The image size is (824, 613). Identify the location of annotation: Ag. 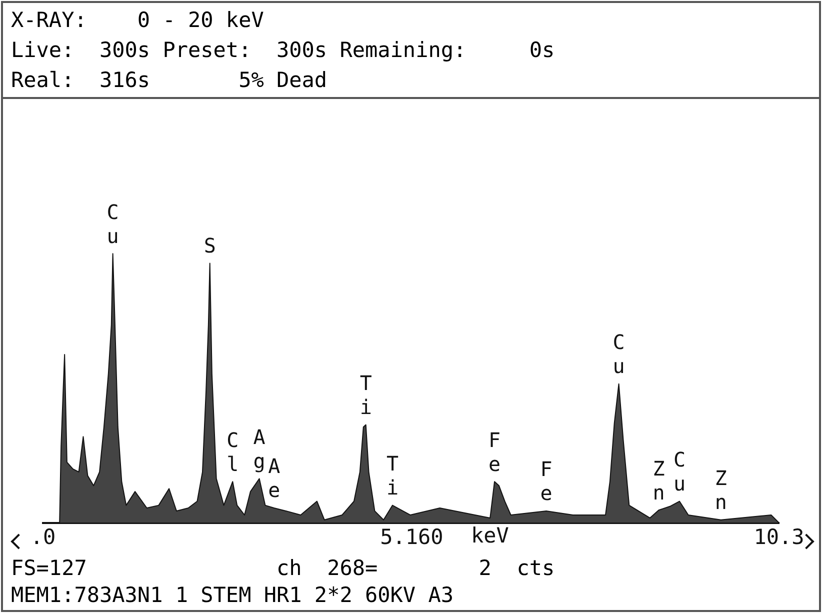
(259, 448).